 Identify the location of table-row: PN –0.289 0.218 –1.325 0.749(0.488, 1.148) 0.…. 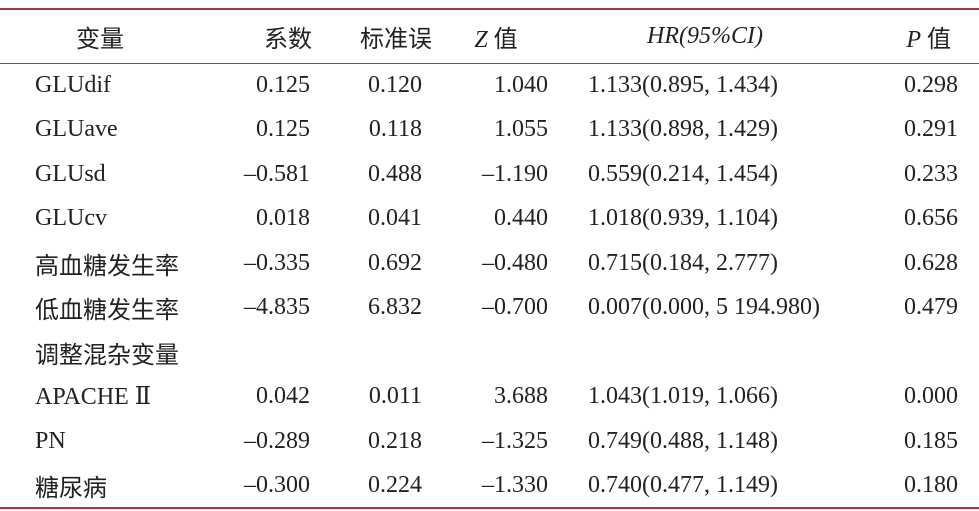
(489, 441).